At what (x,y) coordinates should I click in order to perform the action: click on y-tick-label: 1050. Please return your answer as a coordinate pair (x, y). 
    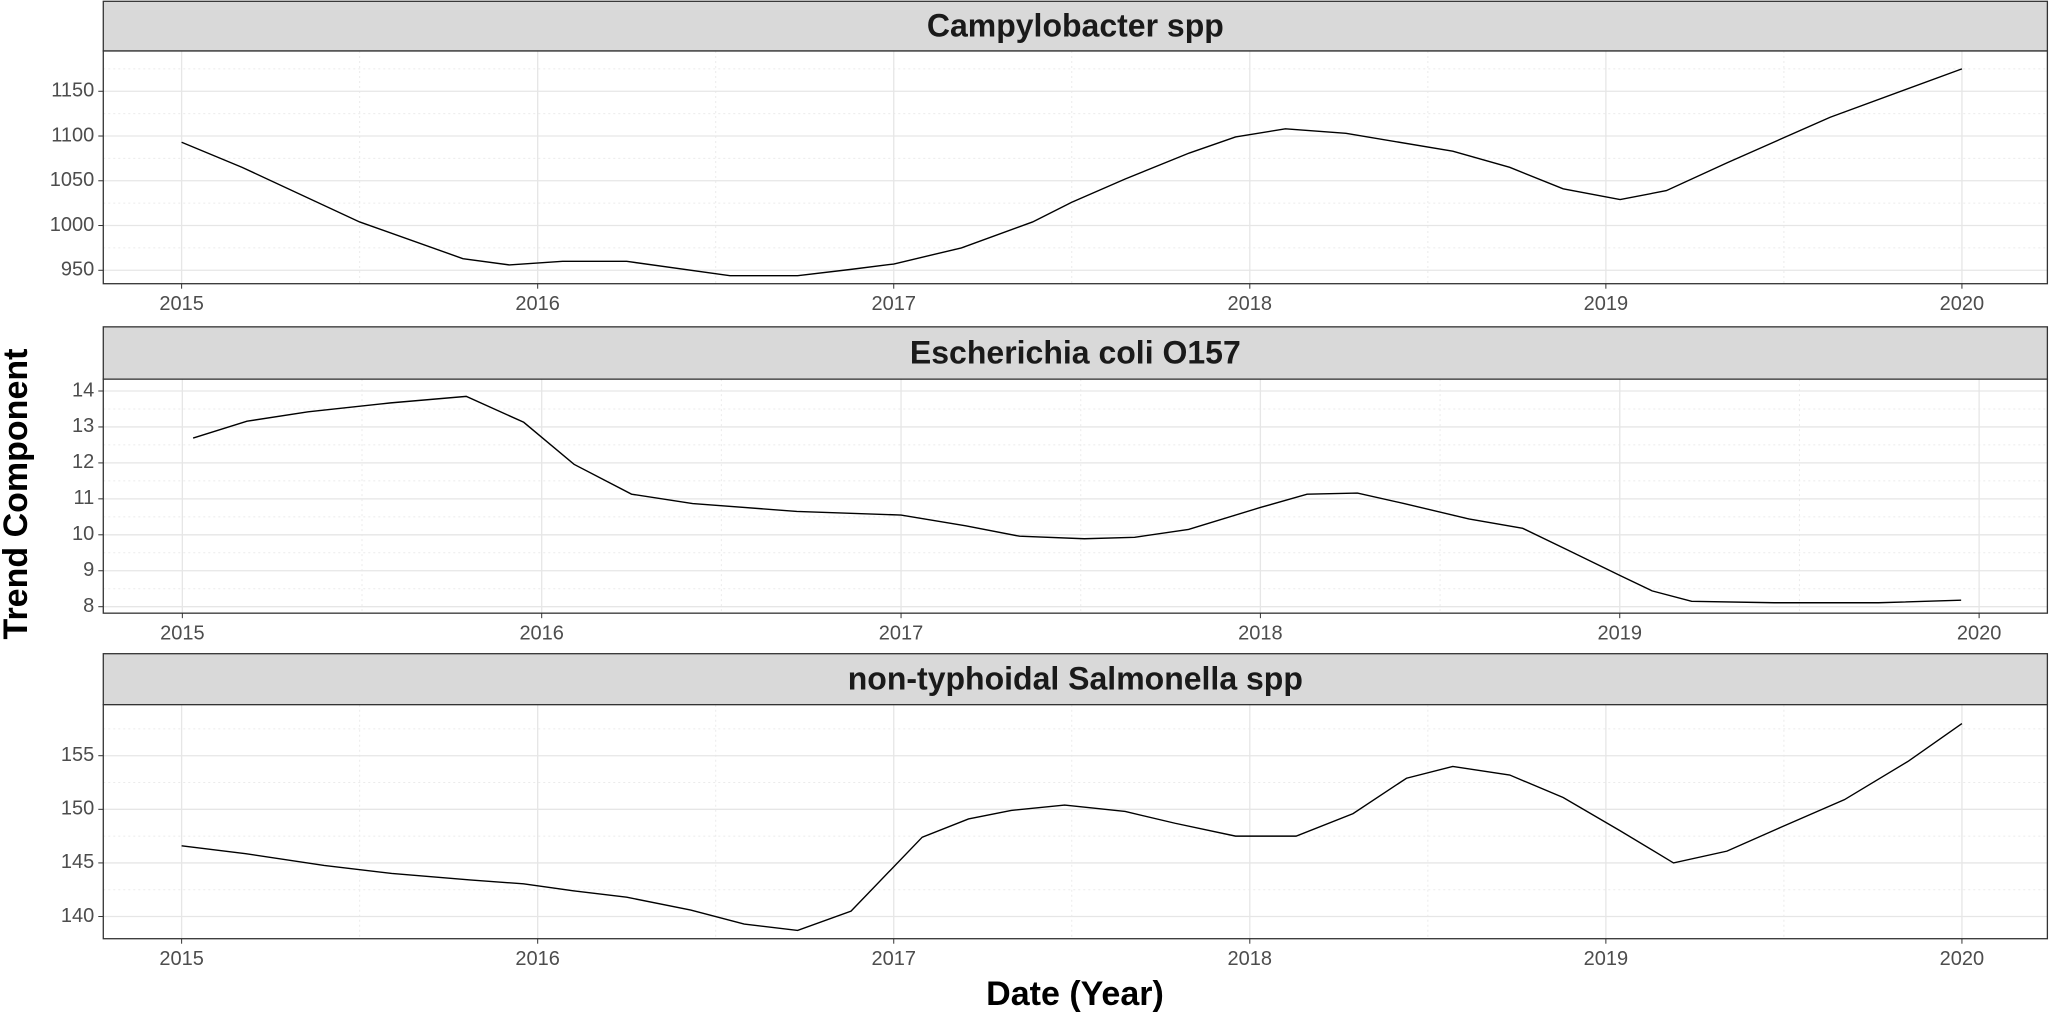
    Looking at the image, I should click on (72, 180).